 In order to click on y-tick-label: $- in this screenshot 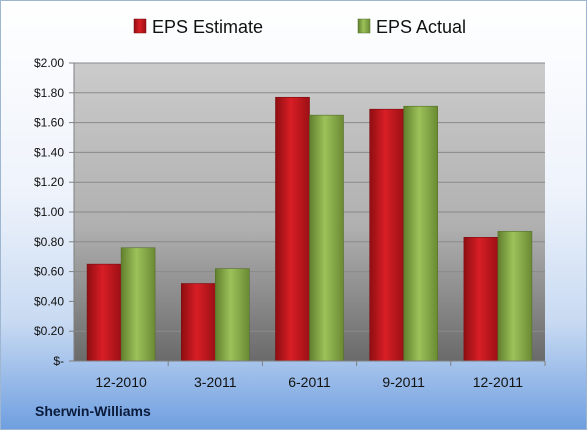, I will do `click(58, 361)`.